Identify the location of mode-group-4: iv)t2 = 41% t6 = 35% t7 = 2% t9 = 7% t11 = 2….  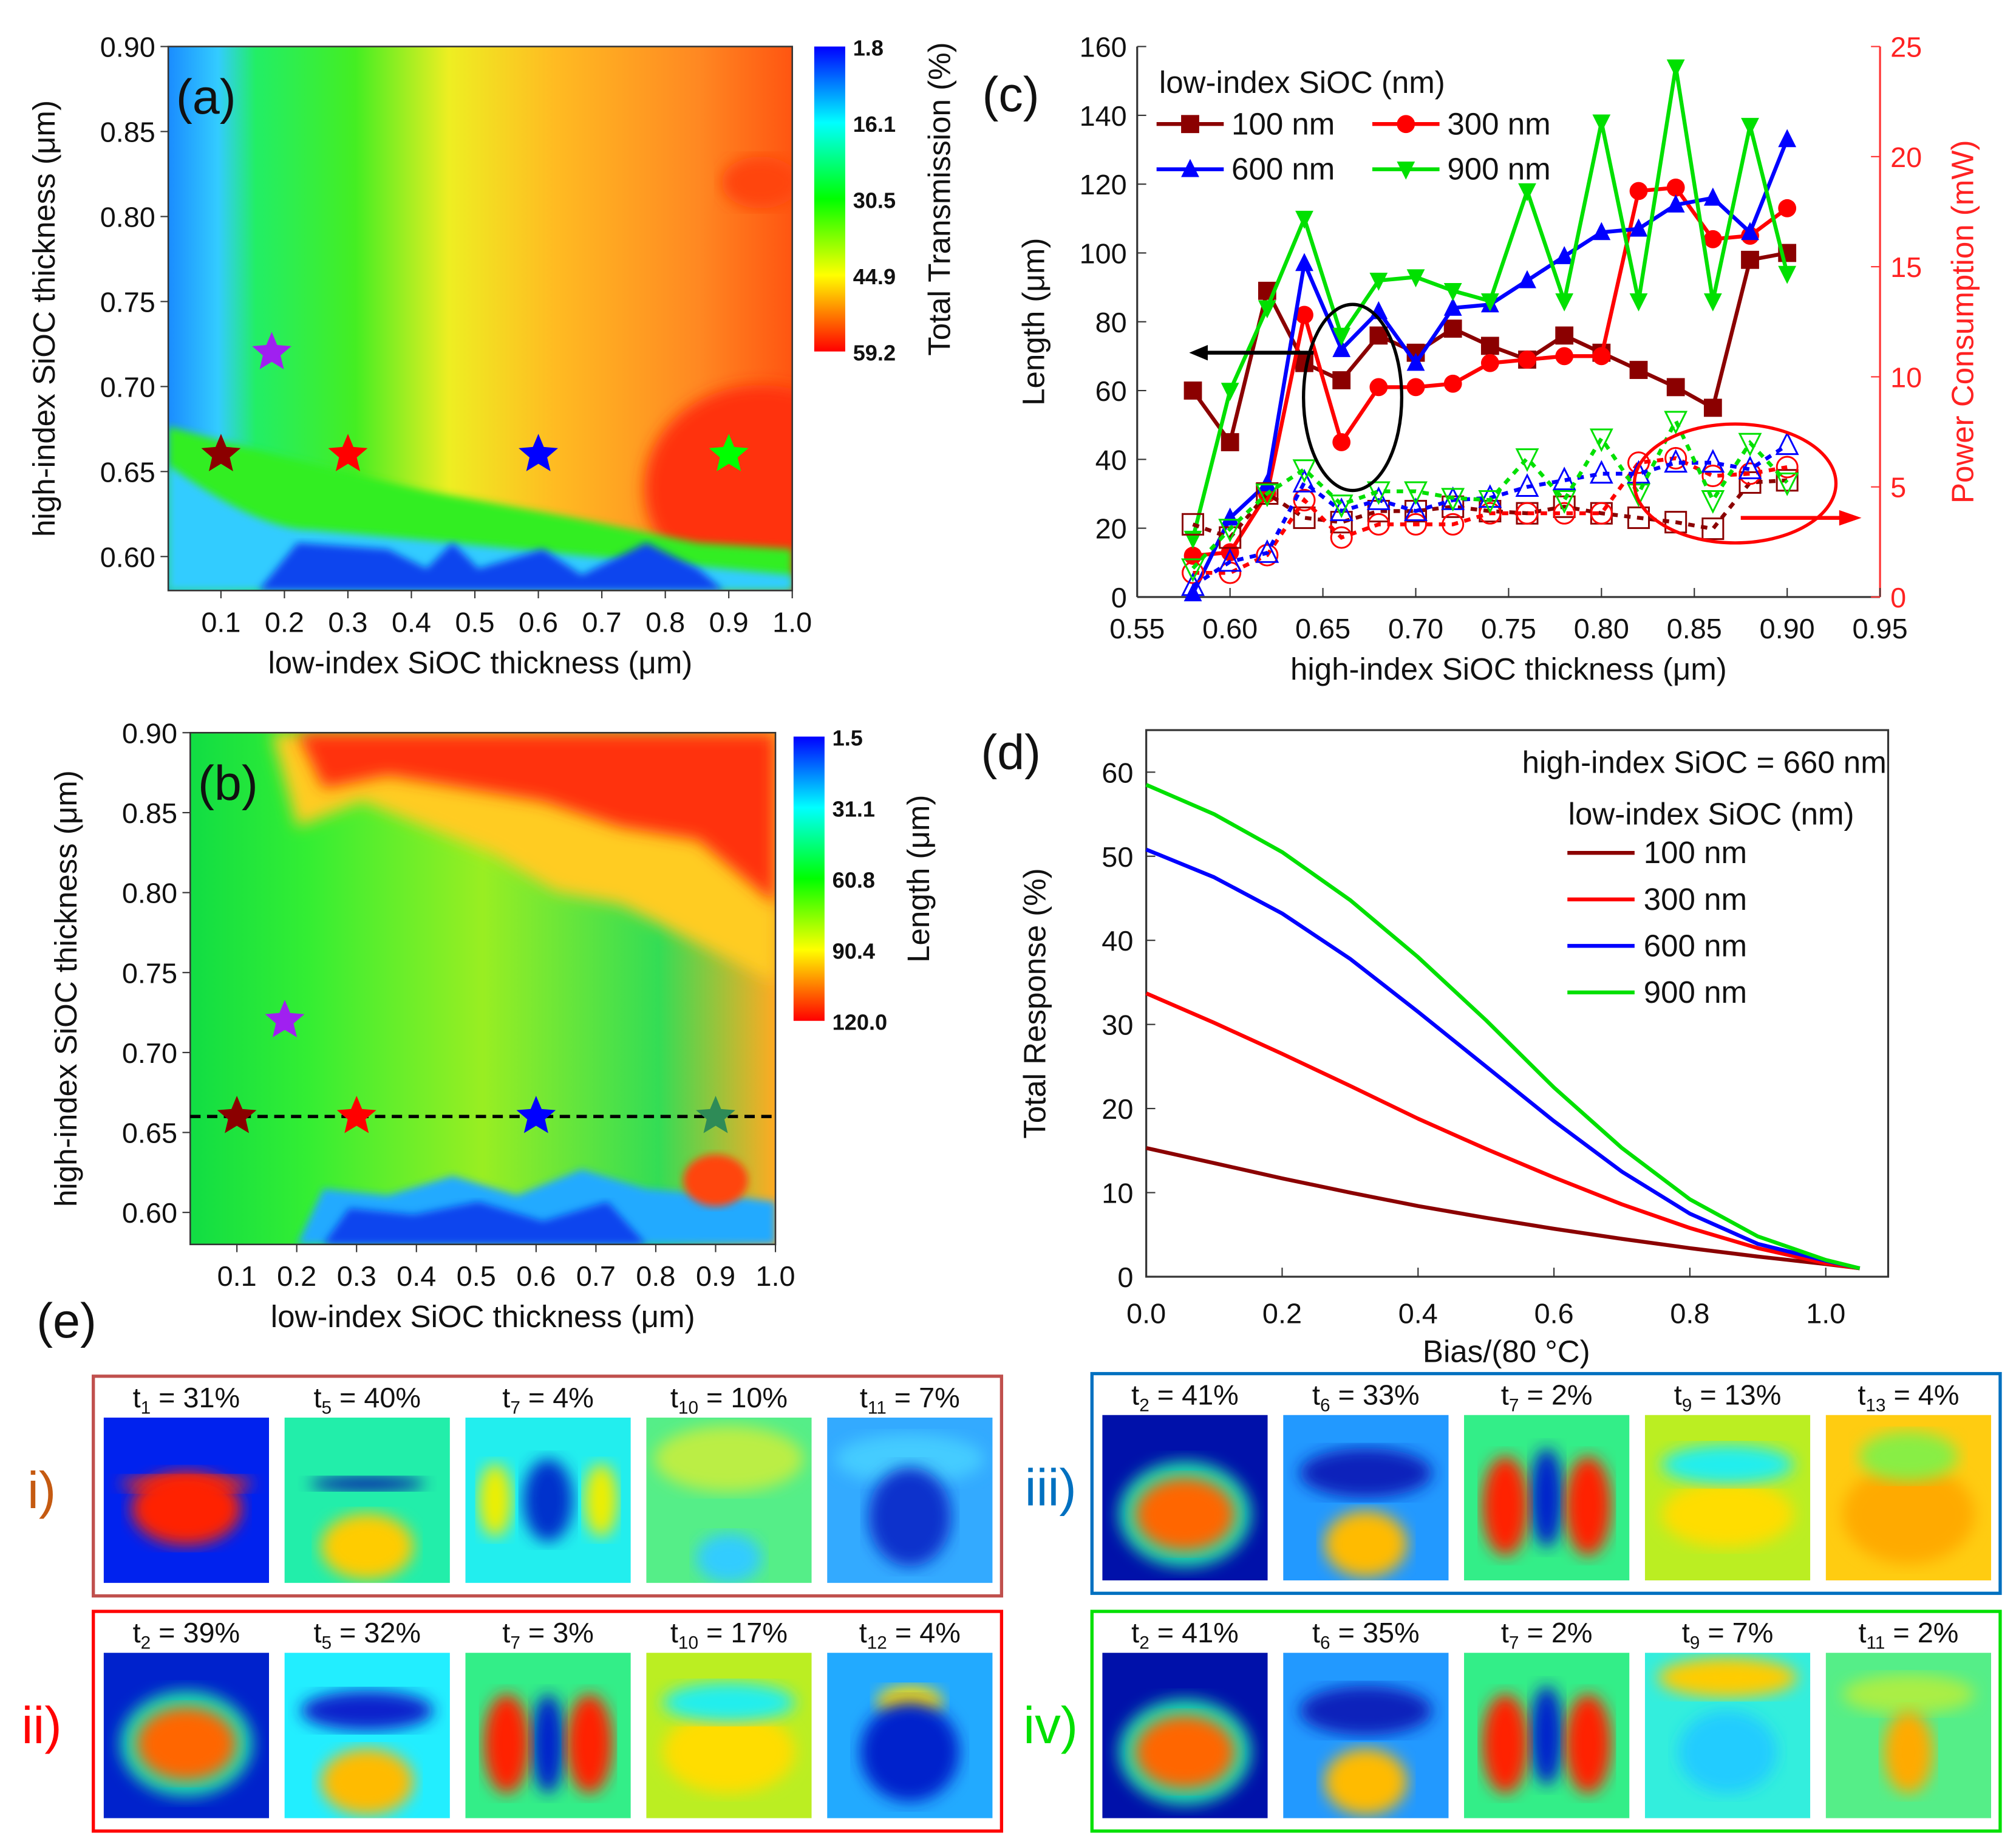
(1512, 1721).